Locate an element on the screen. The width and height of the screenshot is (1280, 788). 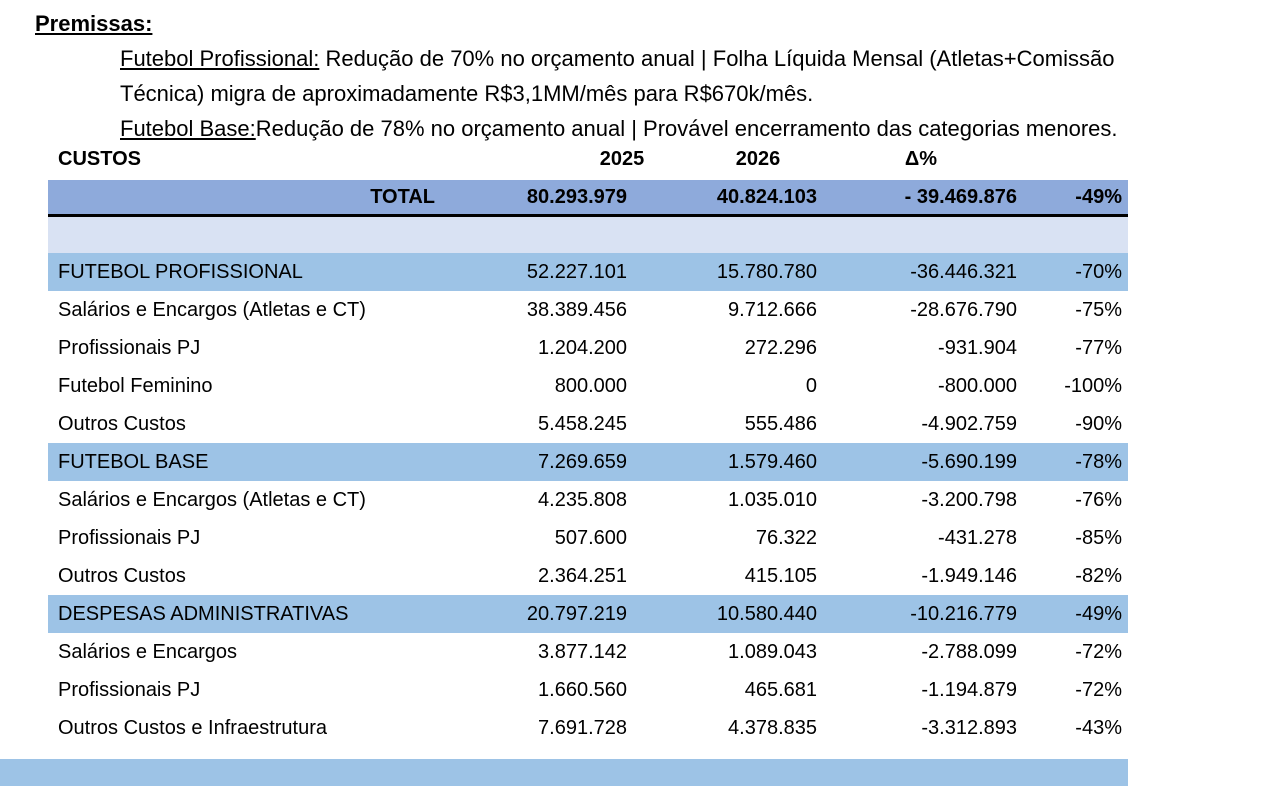
cell-delta: -800.000 is located at coordinates (977, 385).